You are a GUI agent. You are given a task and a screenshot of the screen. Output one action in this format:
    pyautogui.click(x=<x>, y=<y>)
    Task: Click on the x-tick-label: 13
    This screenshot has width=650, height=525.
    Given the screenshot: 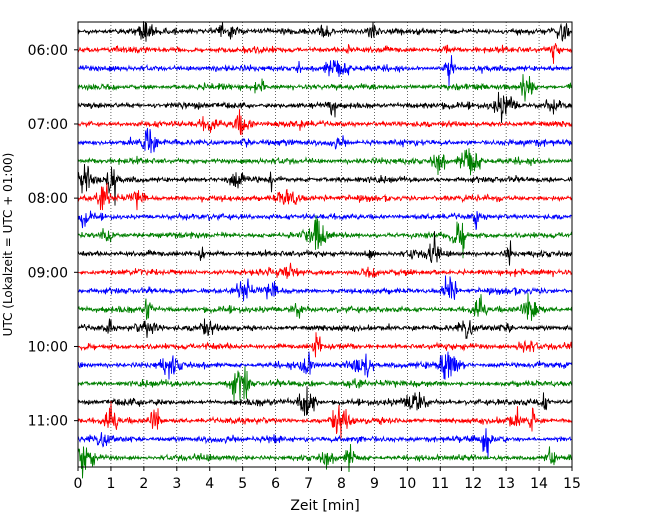 What is the action you would take?
    pyautogui.click(x=506, y=484)
    